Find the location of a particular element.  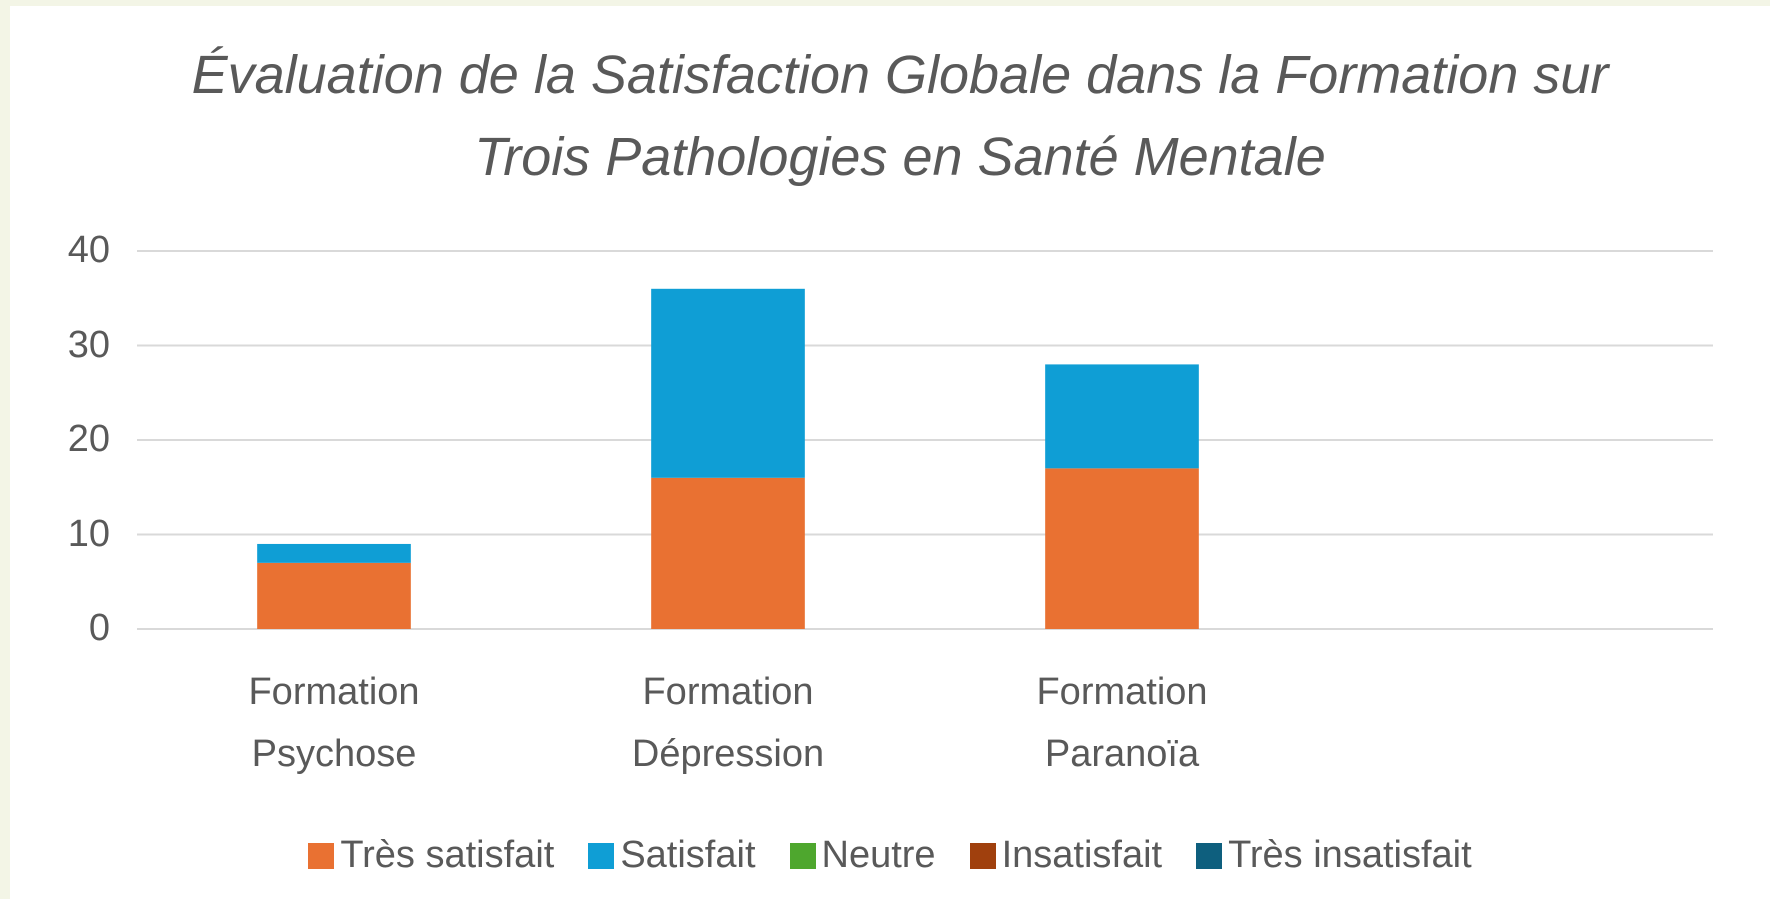

y-tick-label: 20 is located at coordinates (88, 439).